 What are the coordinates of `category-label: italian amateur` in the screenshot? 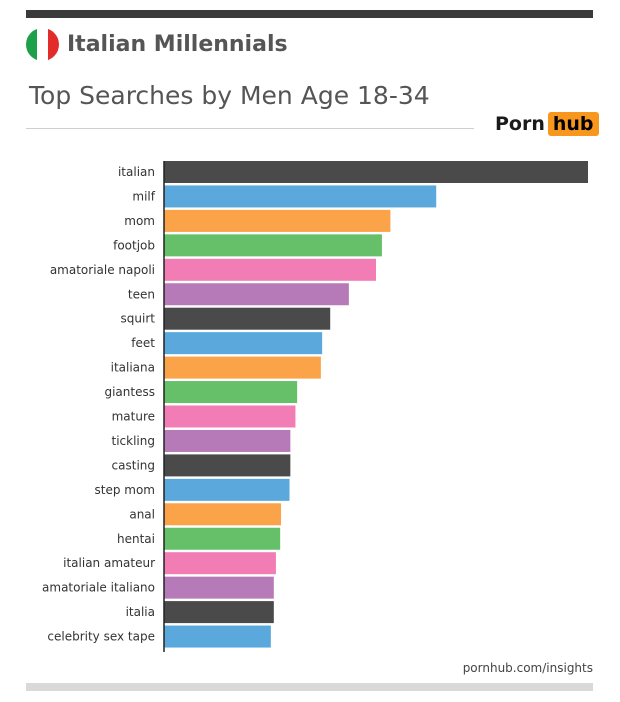 It's located at (109, 563).